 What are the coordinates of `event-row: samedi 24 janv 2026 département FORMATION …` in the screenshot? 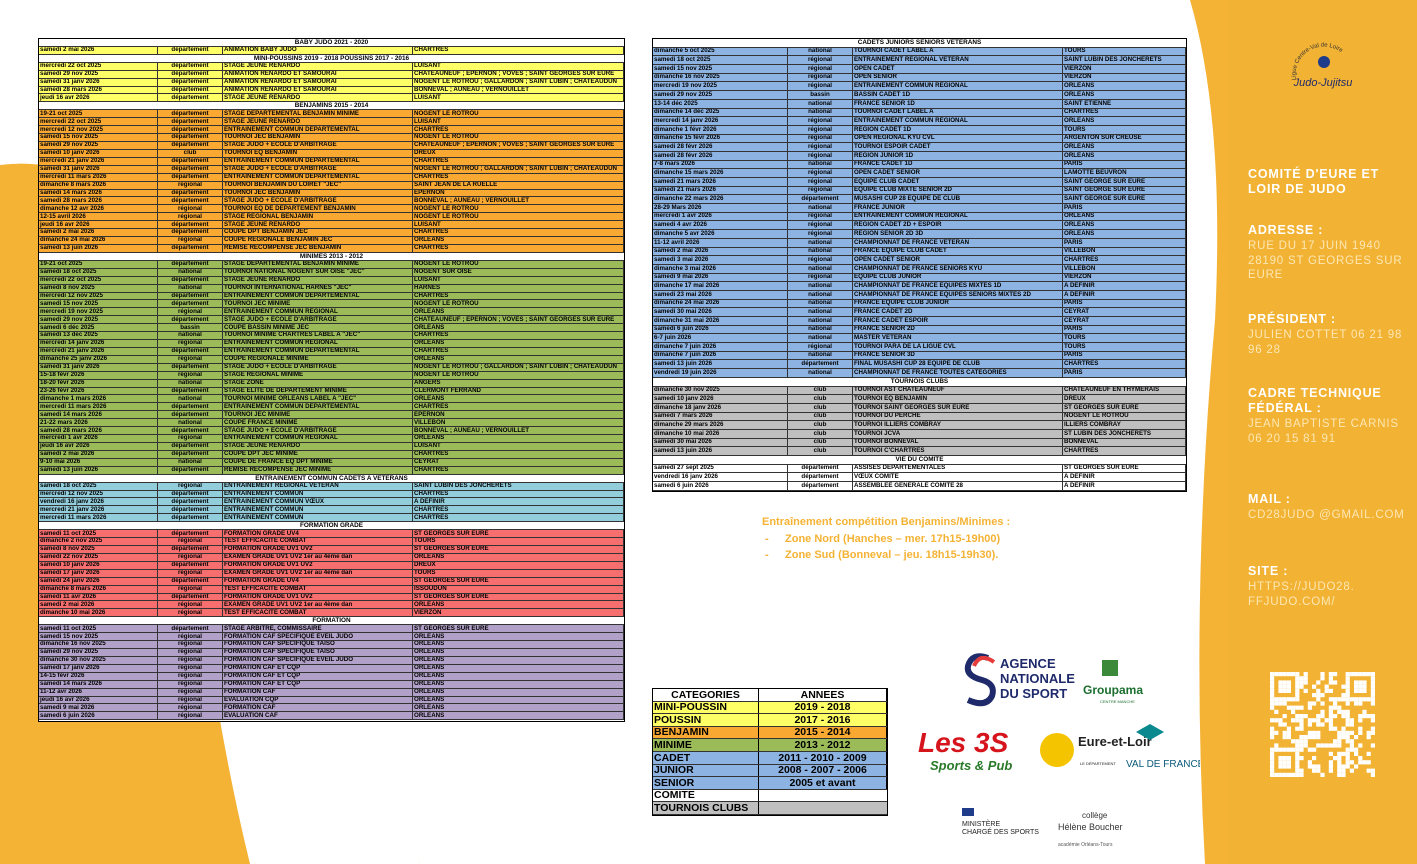 It's located at (331, 581).